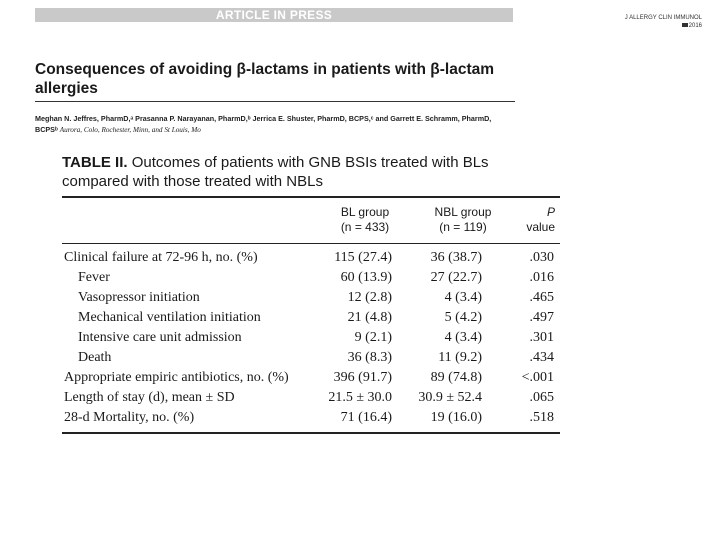 The width and height of the screenshot is (720, 540). What do you see at coordinates (311, 197) in the screenshot?
I see `table-top-rule` at bounding box center [311, 197].